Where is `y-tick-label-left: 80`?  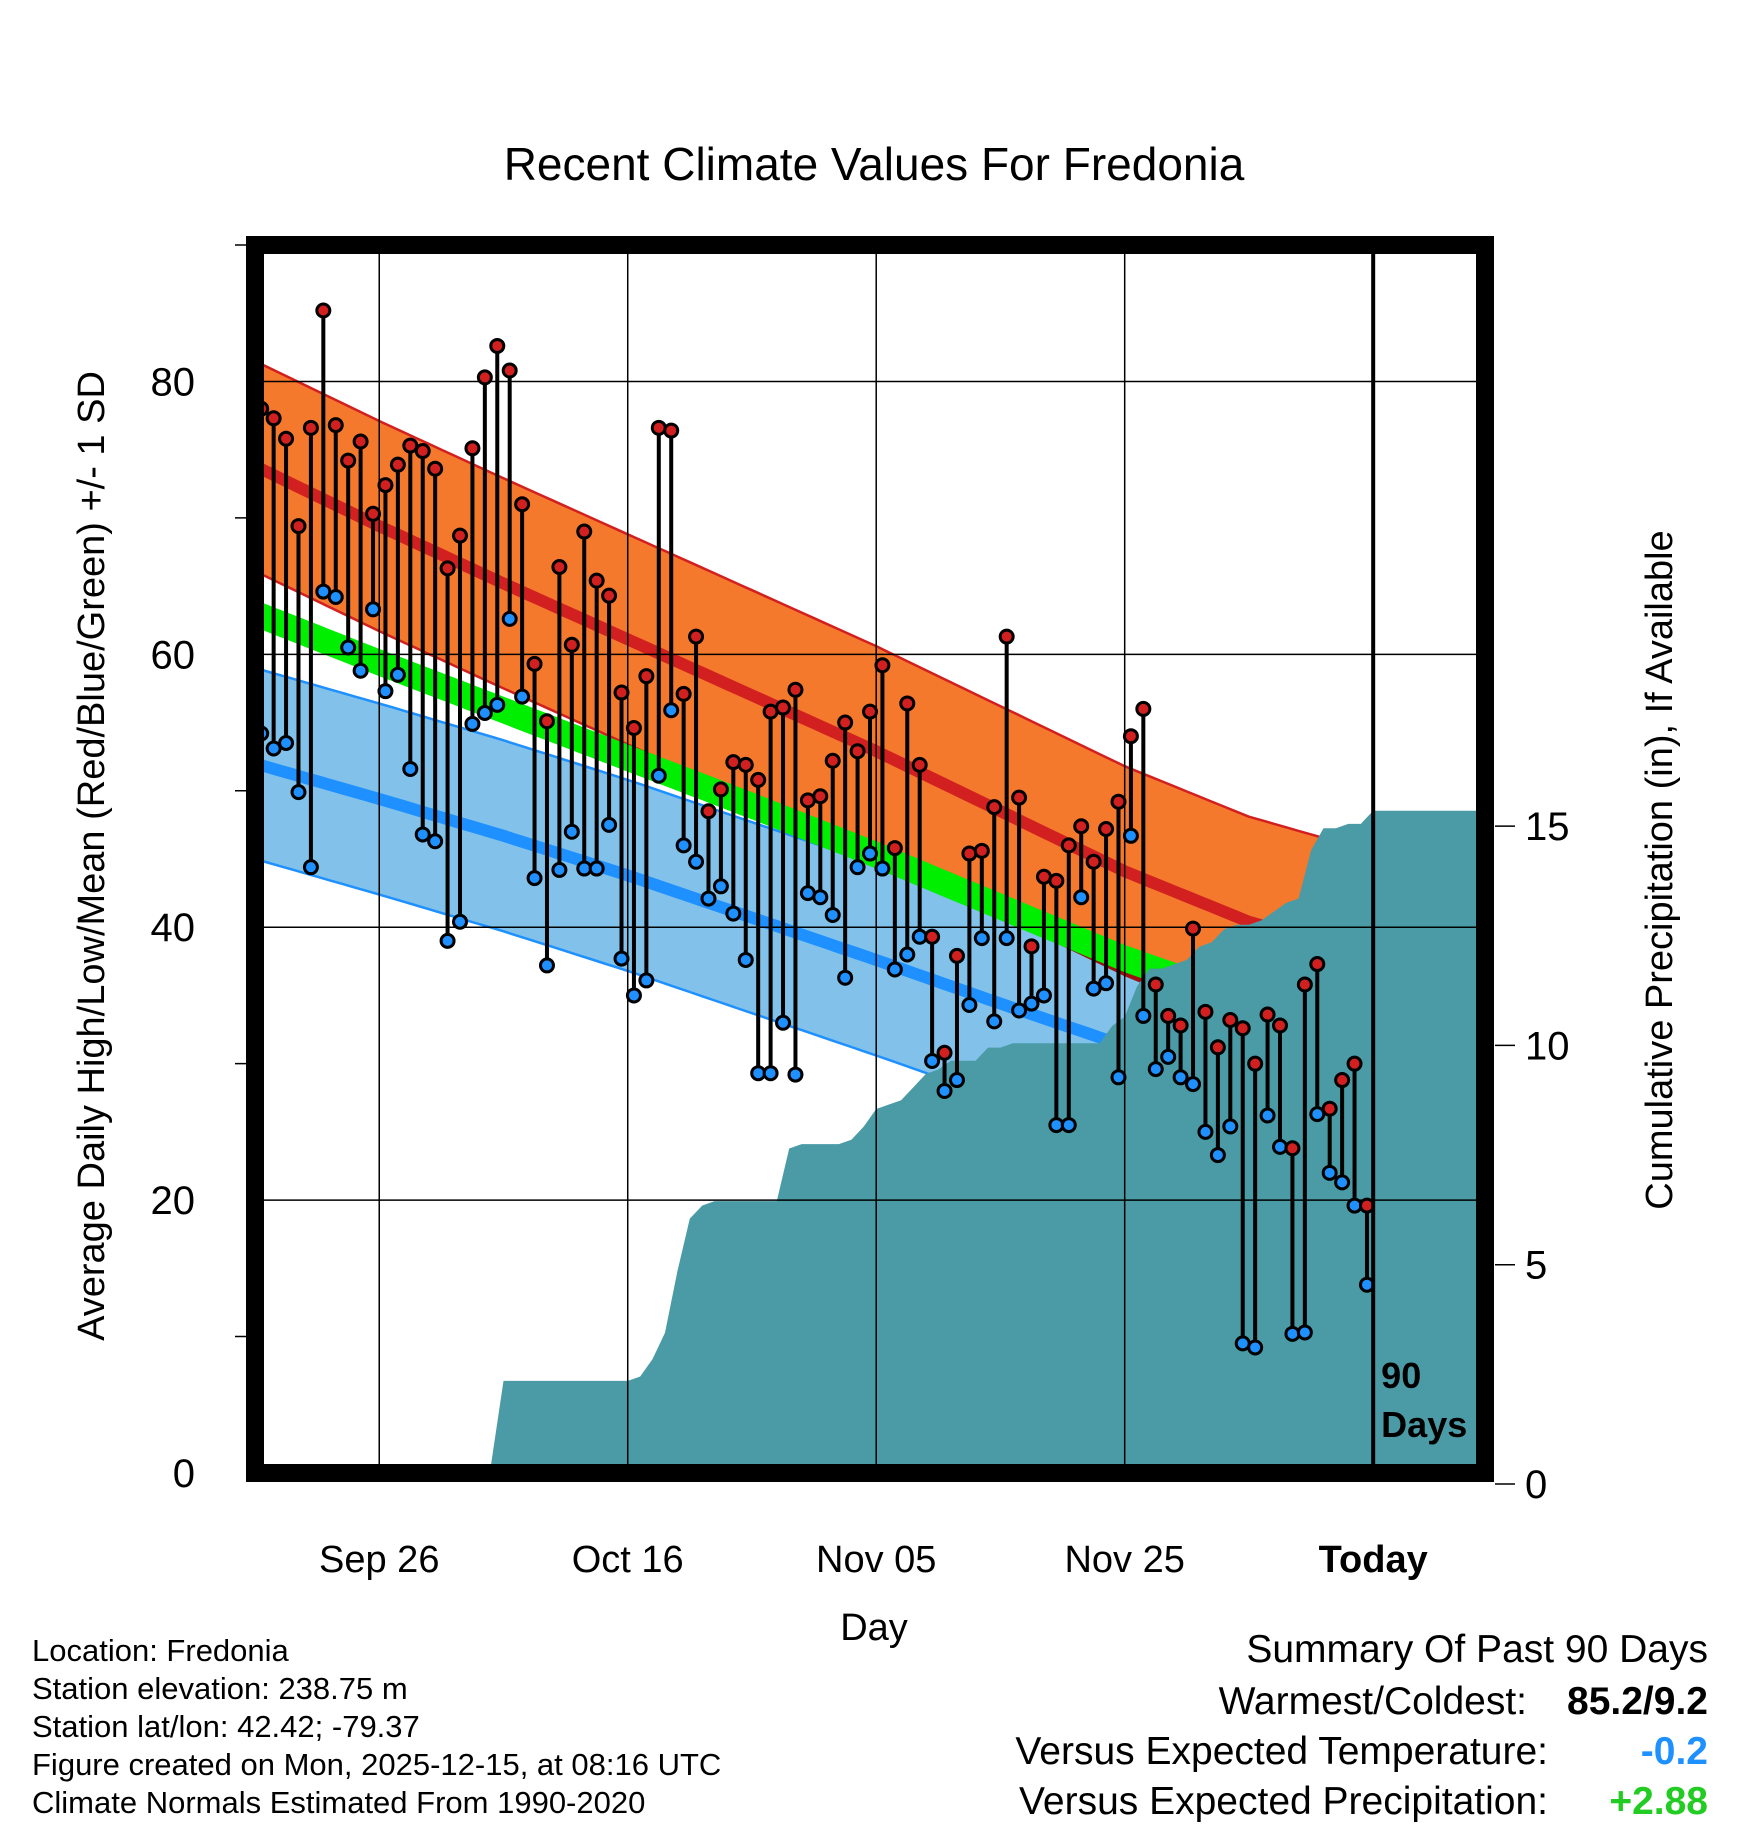 y-tick-label-left: 80 is located at coordinates (173, 382).